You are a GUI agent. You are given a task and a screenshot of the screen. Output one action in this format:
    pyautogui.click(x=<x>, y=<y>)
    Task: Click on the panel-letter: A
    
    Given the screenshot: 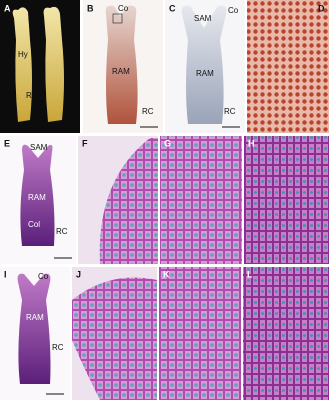 What is the action you would take?
    pyautogui.click(x=7, y=8)
    